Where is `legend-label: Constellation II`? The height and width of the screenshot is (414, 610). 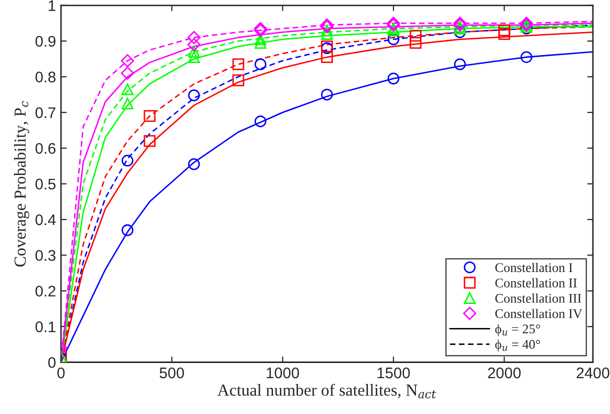
legend-label: Constellation II is located at coordinates (536, 283).